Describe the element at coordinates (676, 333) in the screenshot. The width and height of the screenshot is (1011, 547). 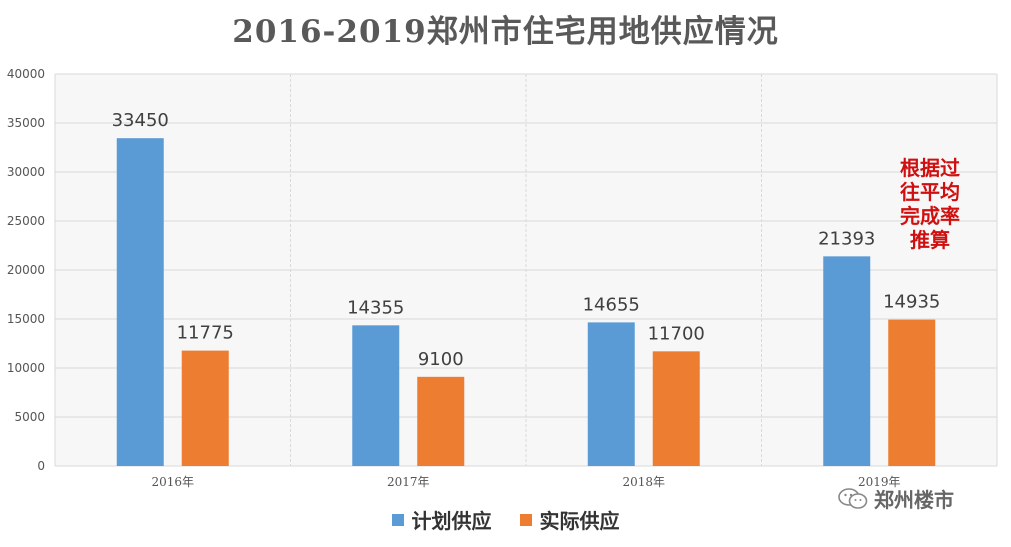
I see `data-label: 11700` at that location.